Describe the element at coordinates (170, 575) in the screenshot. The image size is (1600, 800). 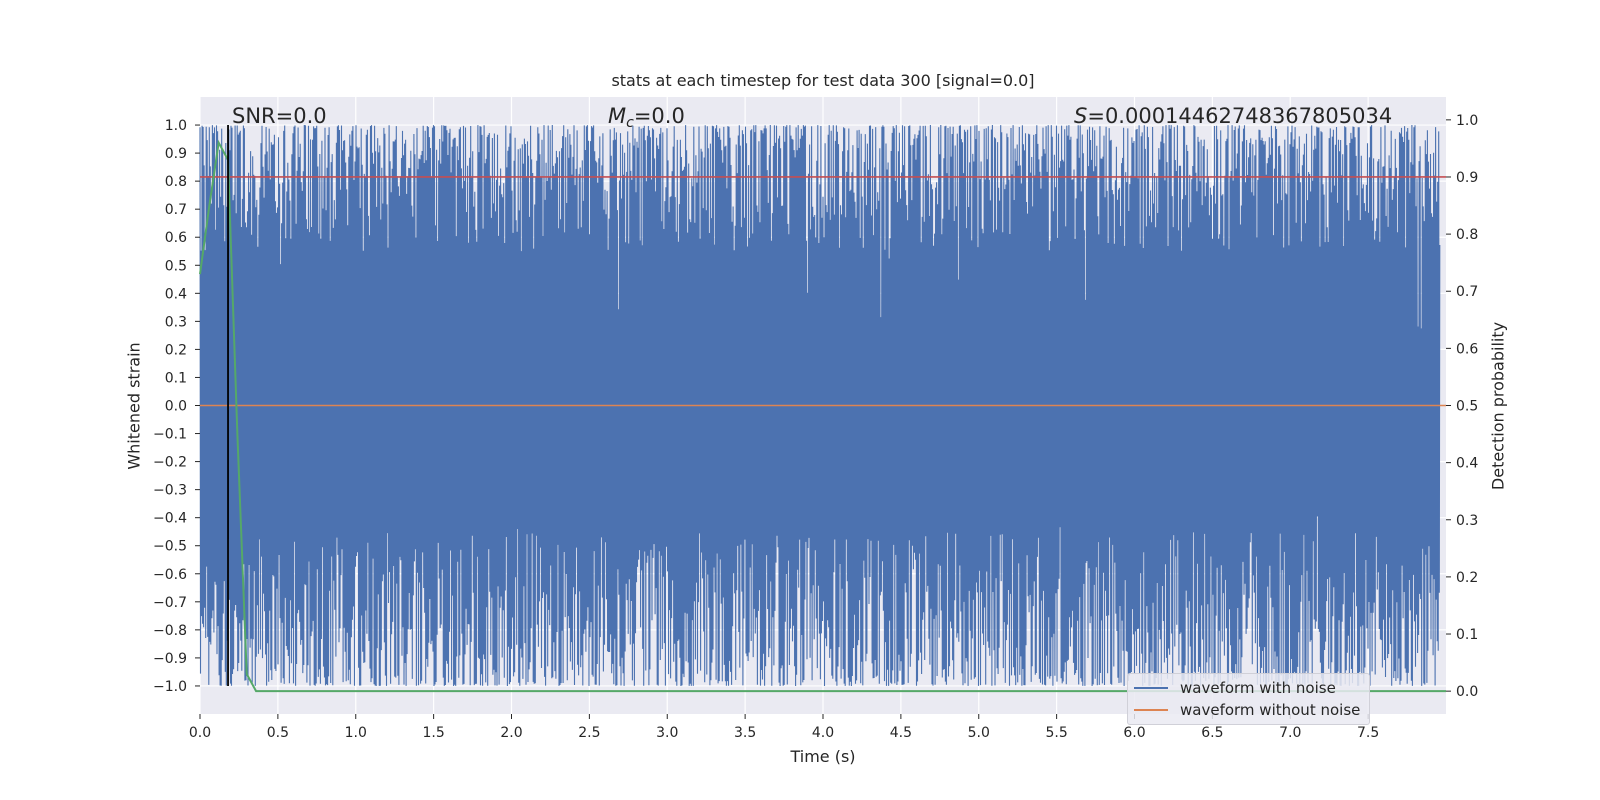
I see `y-tick-label: −0.6` at that location.